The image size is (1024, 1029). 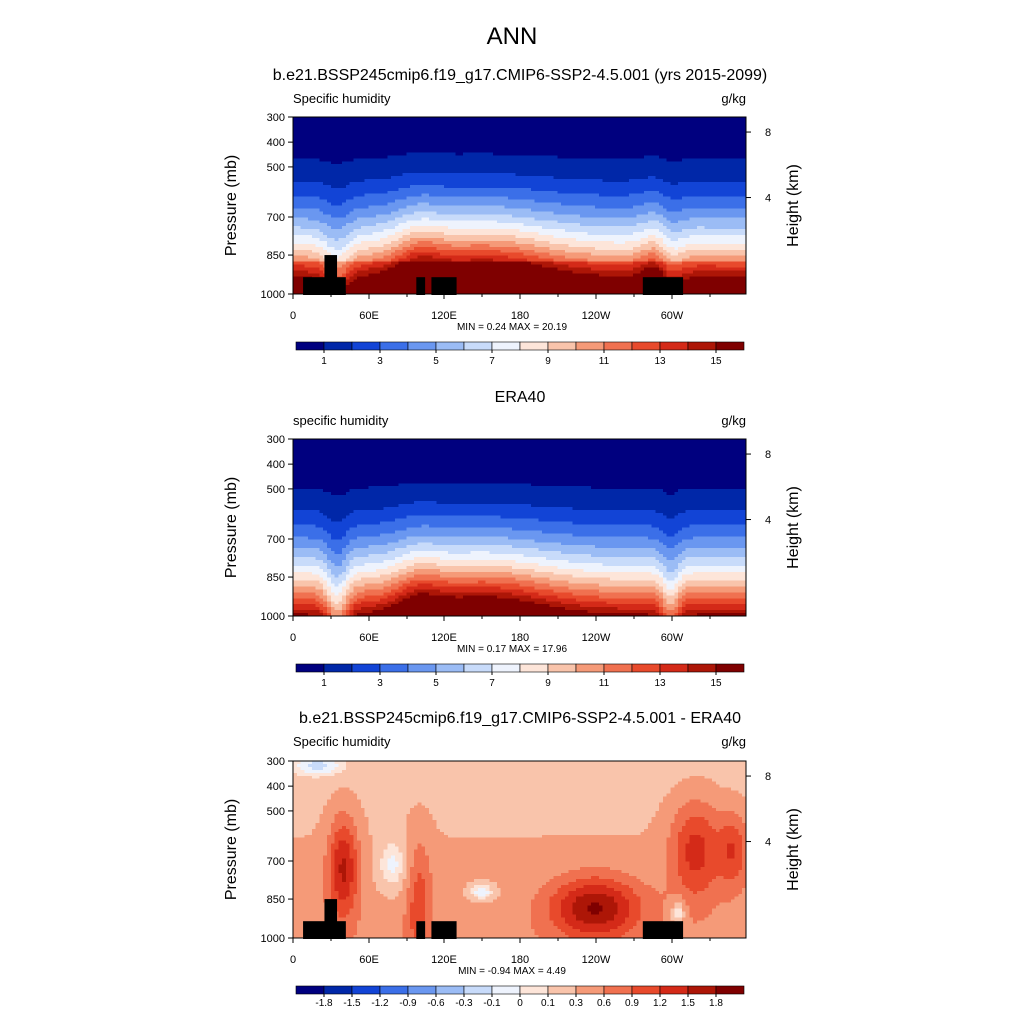 What do you see at coordinates (520, 354) in the screenshot?
I see `colorbar: 1 3 5 7 9 11 13 15` at bounding box center [520, 354].